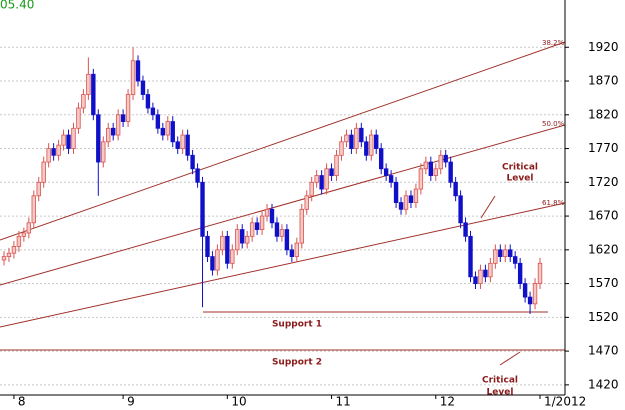  Describe the element at coordinates (603, 216) in the screenshot. I see `y-tick-label: 1670` at that location.